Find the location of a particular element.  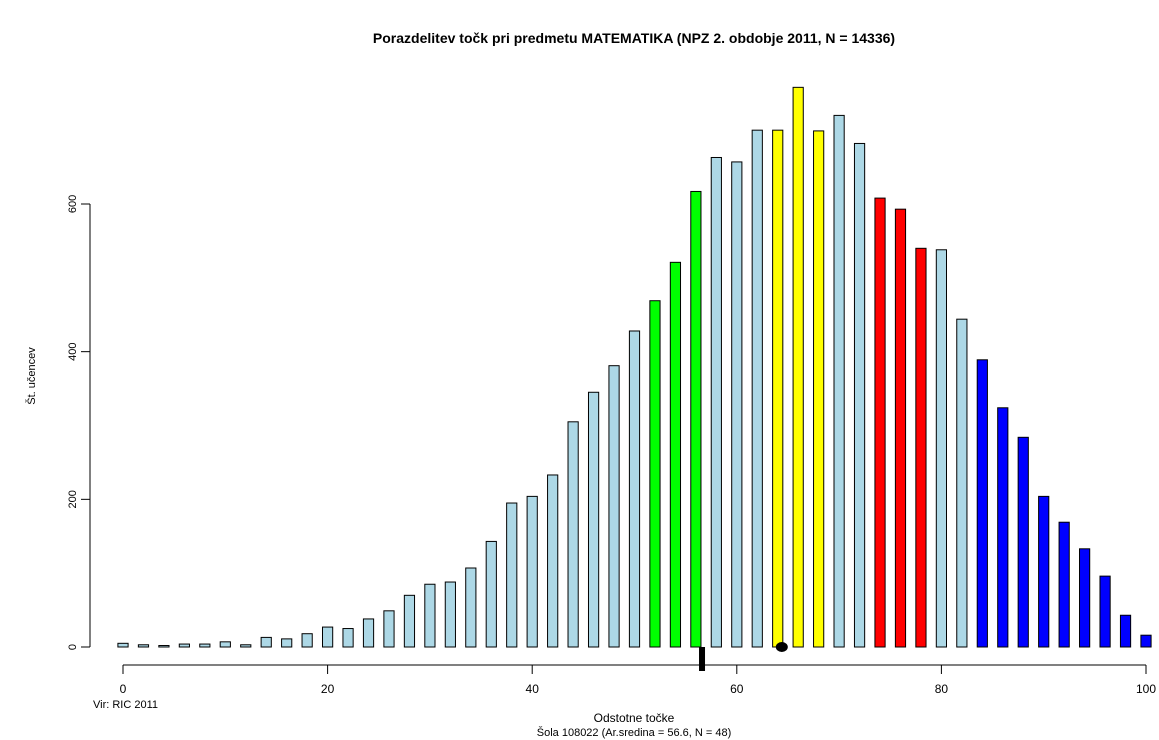

y-ticks: 0 200 400 600 is located at coordinates (78, 422).